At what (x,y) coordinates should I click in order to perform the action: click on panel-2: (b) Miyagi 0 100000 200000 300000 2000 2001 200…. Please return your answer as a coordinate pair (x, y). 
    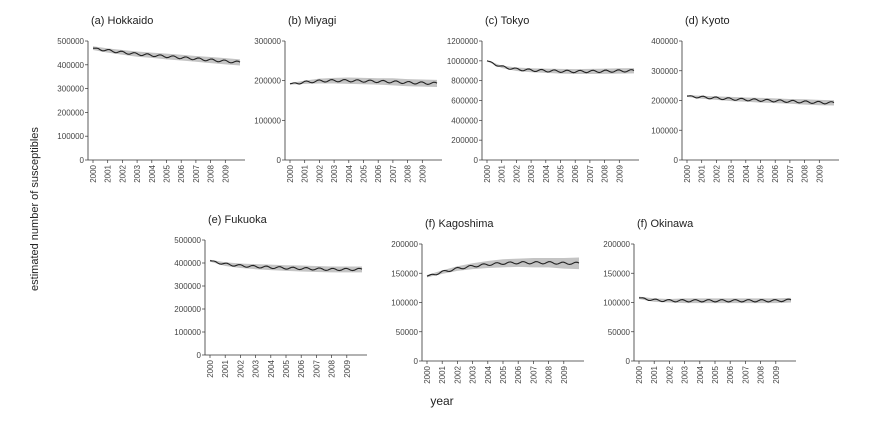
    Looking at the image, I should click on (348, 99).